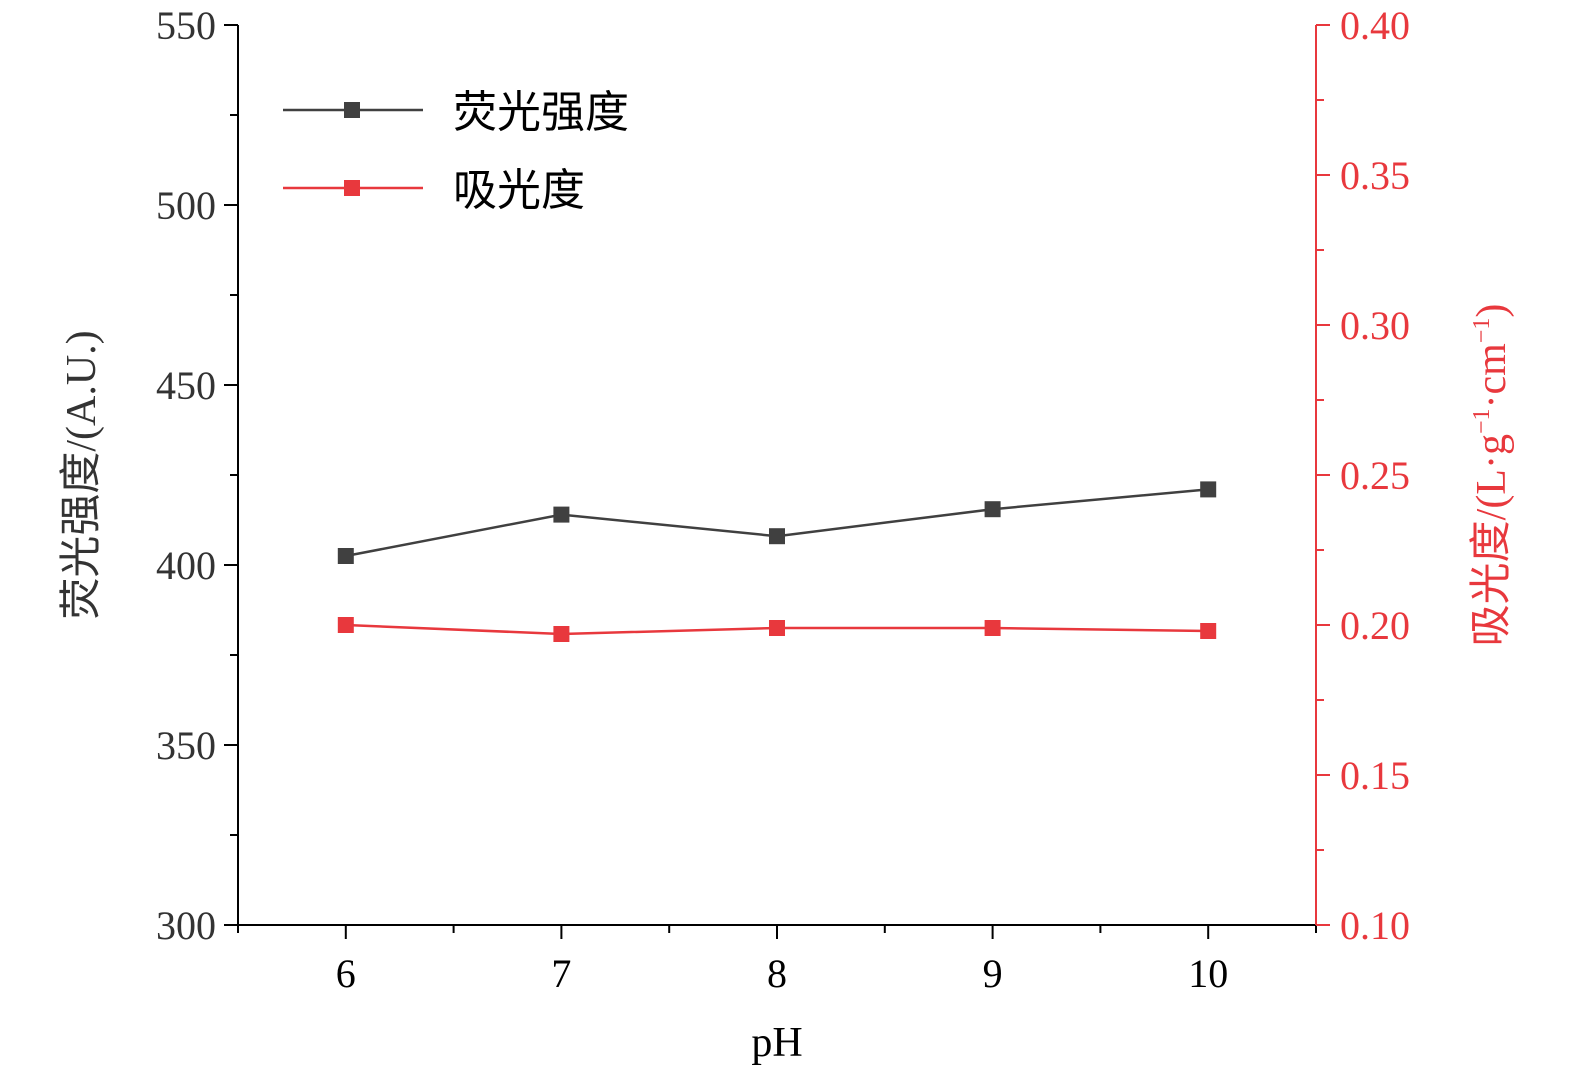 This screenshot has width=1575, height=1075. I want to click on x-tick-label: 6, so click(346, 973).